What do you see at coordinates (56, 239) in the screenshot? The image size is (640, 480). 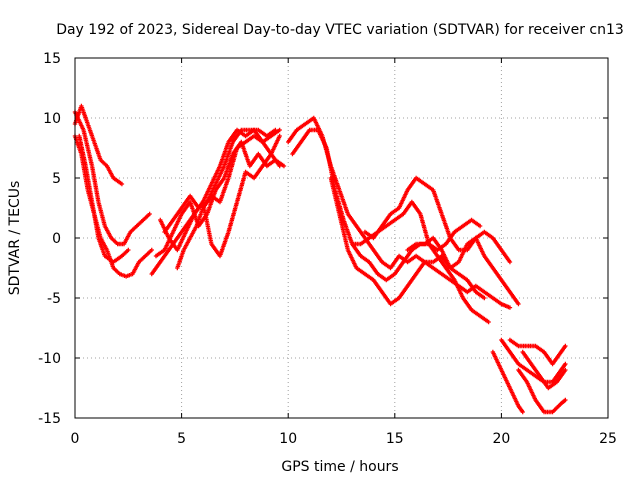 I see `y-tick-label: 0` at bounding box center [56, 239].